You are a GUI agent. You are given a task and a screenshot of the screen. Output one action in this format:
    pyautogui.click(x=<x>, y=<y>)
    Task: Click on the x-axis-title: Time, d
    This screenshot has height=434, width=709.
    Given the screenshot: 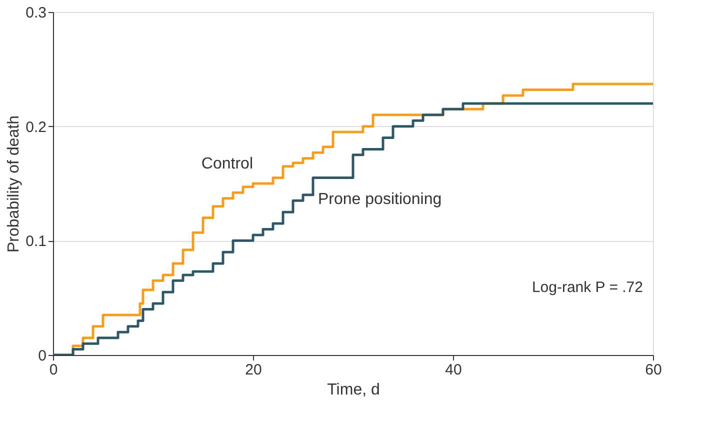 What is the action you would take?
    pyautogui.click(x=353, y=390)
    